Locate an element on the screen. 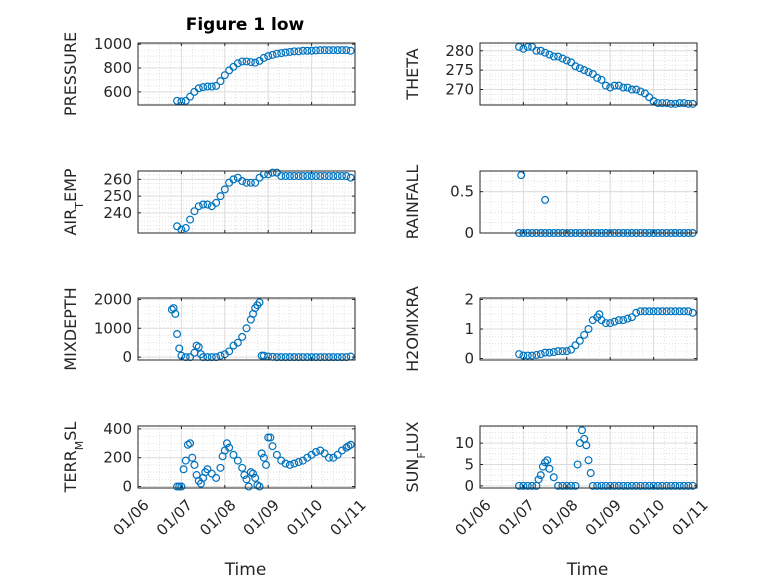 The height and width of the screenshot is (583, 778). x-tick-label: 01/10 is located at coordinates (646, 517).